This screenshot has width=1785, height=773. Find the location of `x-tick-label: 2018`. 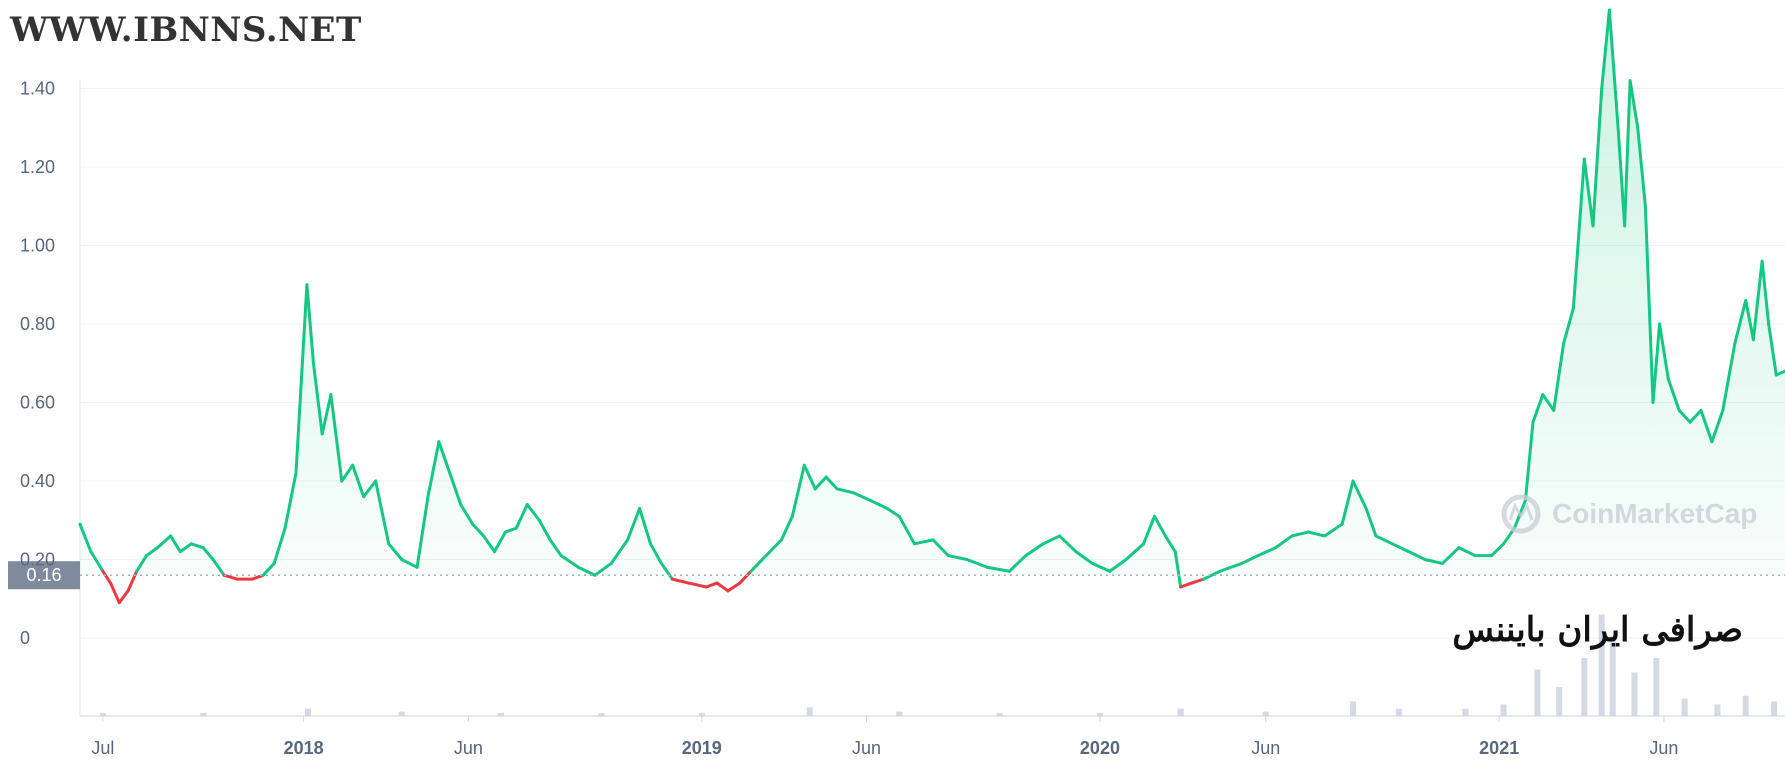

x-tick-label: 2018 is located at coordinates (304, 748).